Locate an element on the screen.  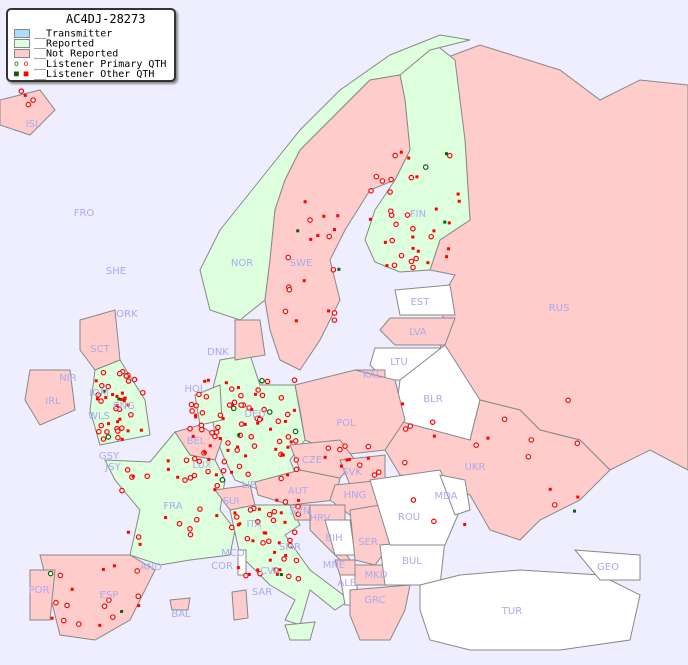
country-label: KAL is located at coordinates (372, 375).